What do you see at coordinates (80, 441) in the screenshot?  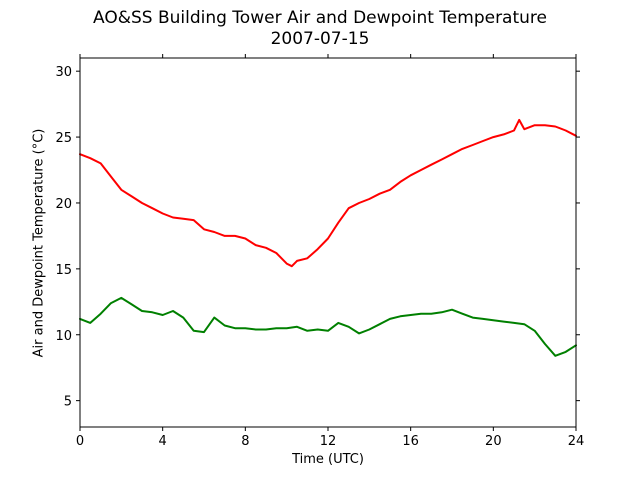 I see `x-tick-label: 0` at bounding box center [80, 441].